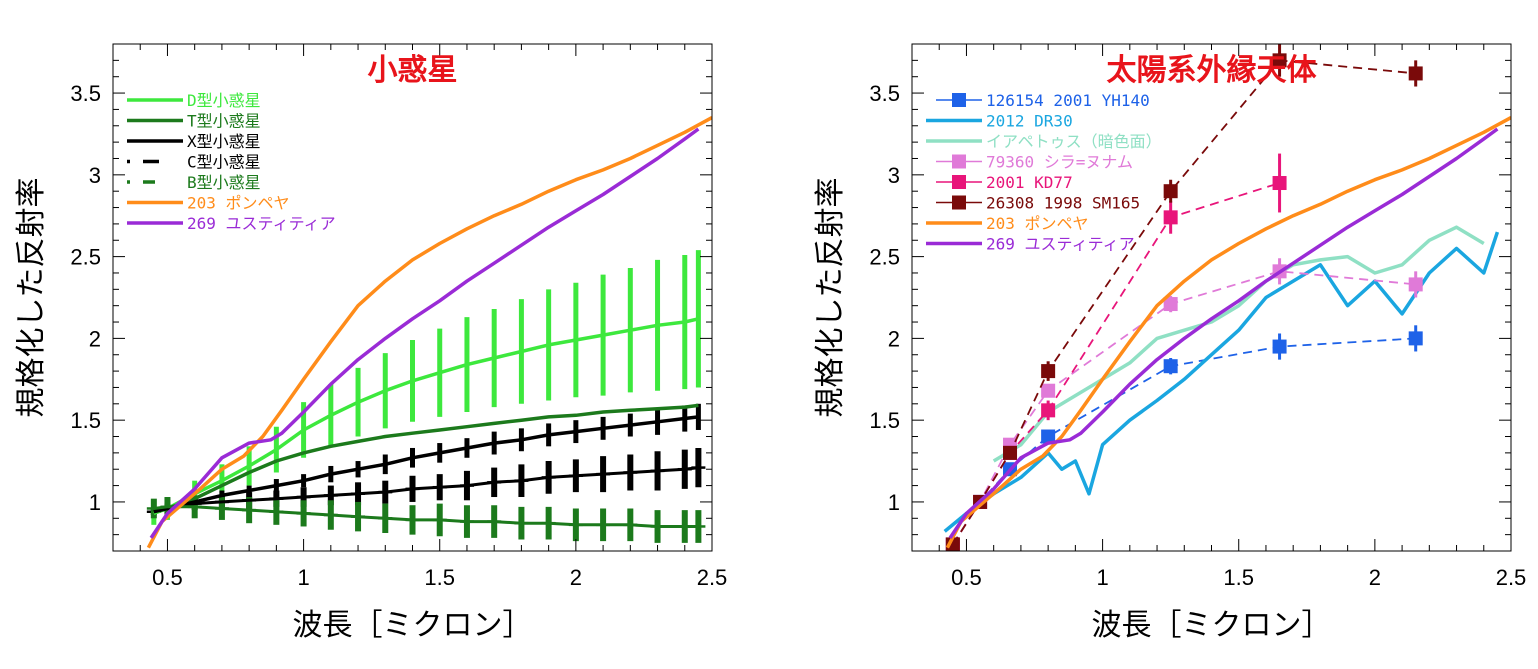 The width and height of the screenshot is (1538, 669). Describe the element at coordinates (1063, 203) in the screenshot. I see `legend-label: 26308 1998 SM165` at that location.